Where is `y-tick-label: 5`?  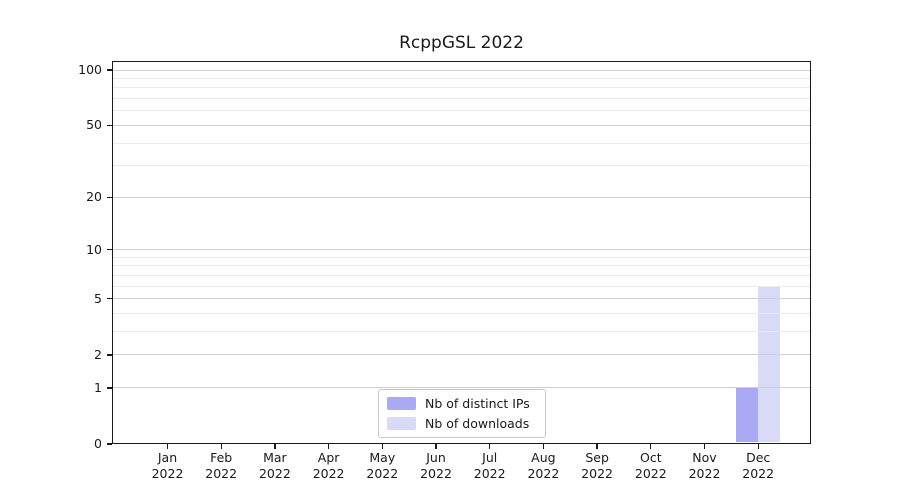
y-tick-label: 5 is located at coordinates (98, 298).